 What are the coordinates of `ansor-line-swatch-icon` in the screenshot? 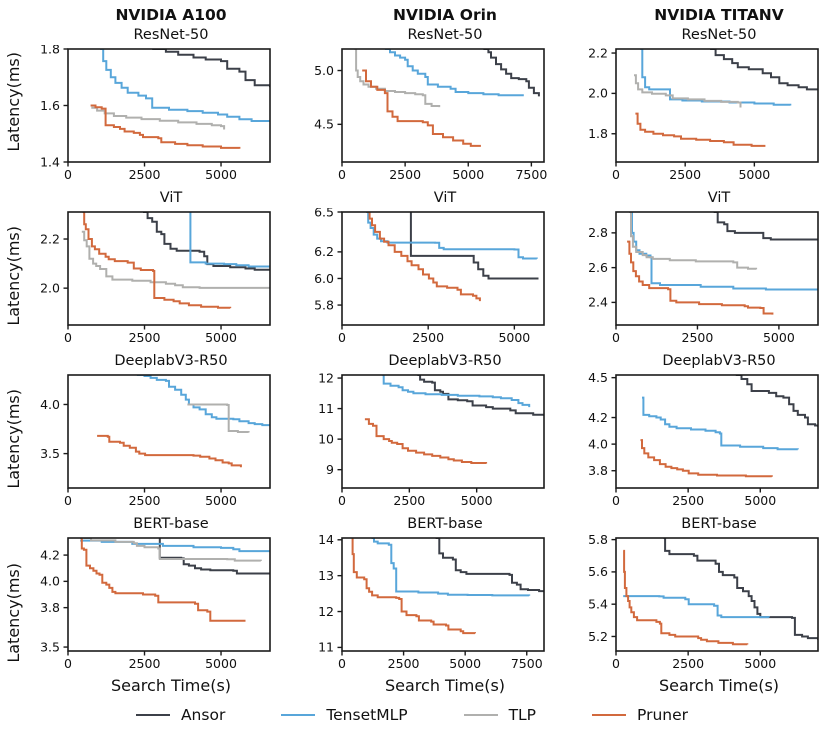 It's located at (152, 715).